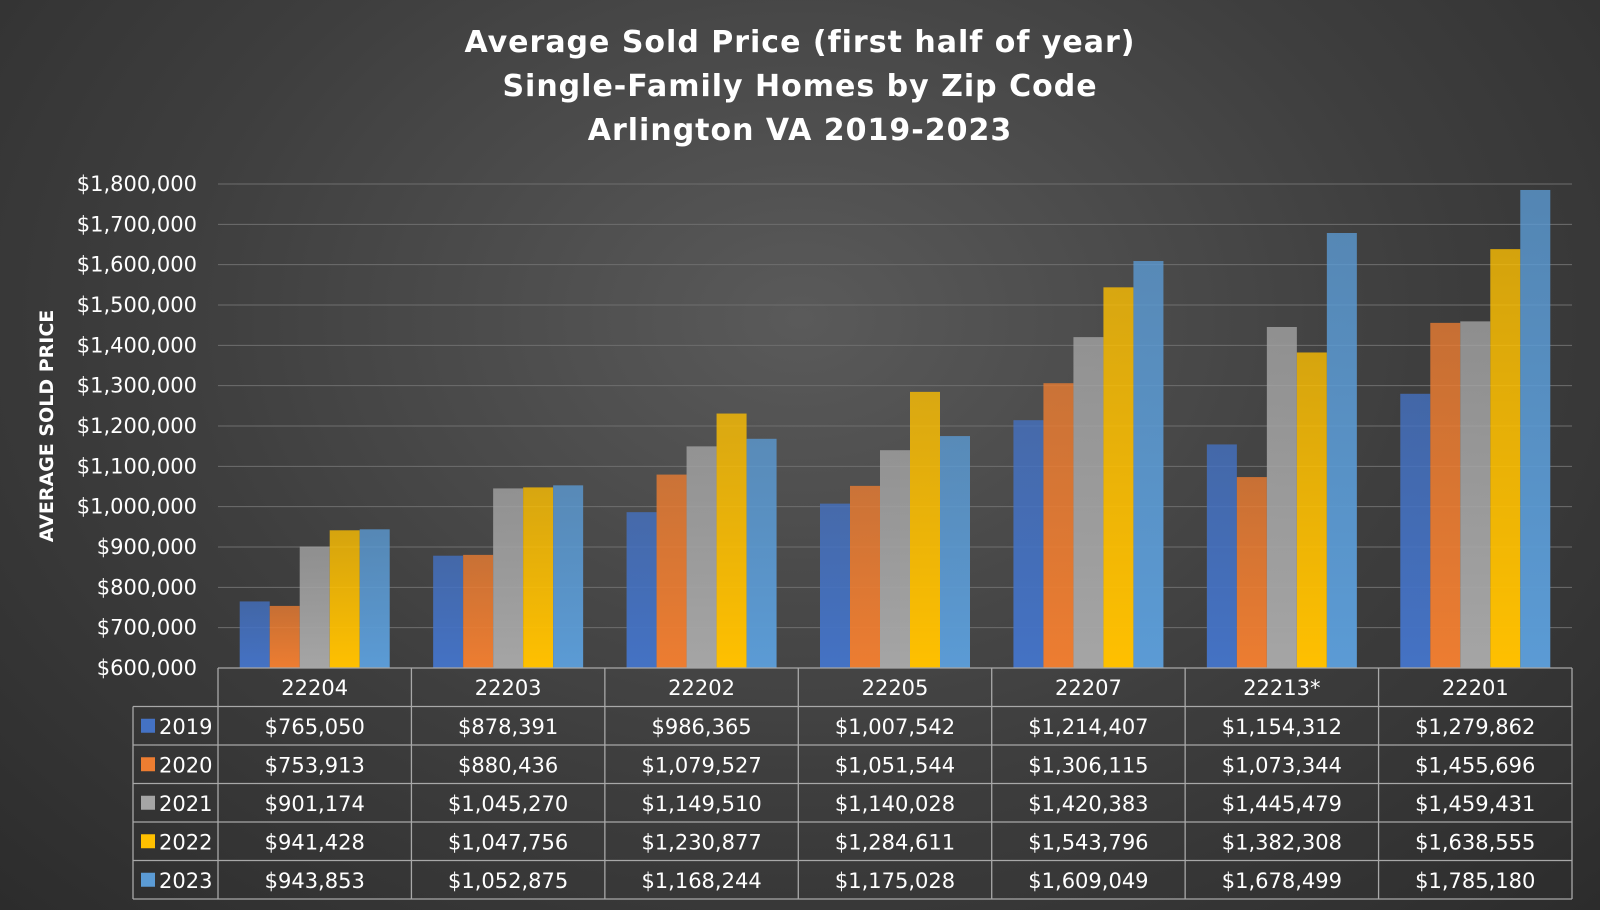 Image resolution: width=1600 pixels, height=910 pixels. What do you see at coordinates (895, 881) in the screenshot?
I see `data-label: $1,175,028` at bounding box center [895, 881].